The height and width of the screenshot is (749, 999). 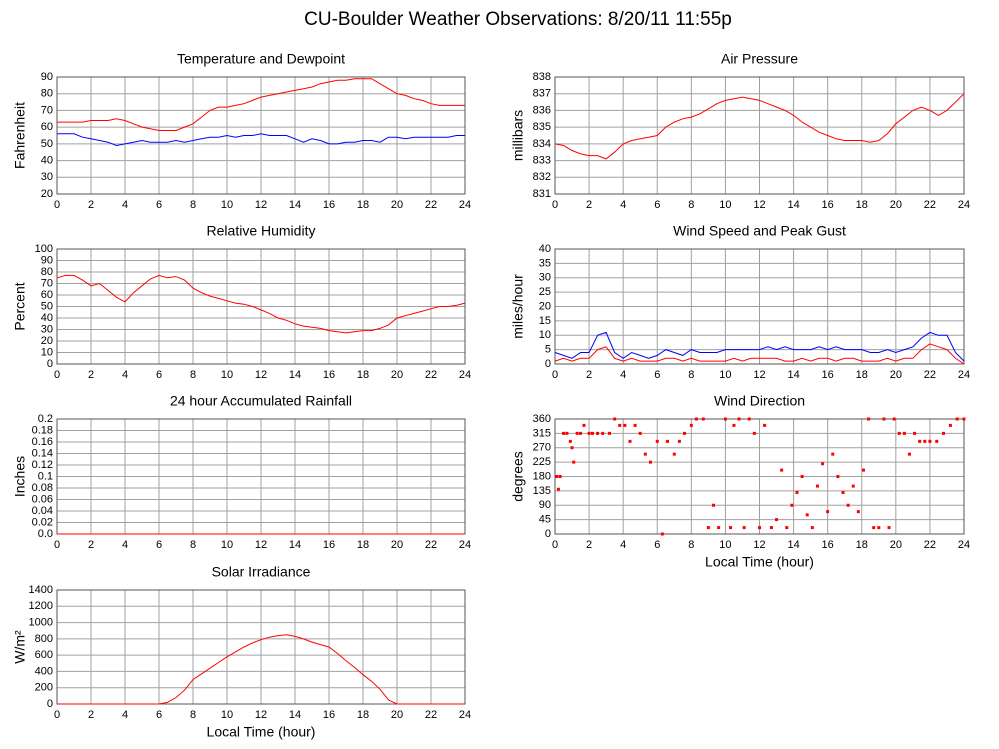 What do you see at coordinates (542, 94) in the screenshot?
I see `y-tick-label: 837` at bounding box center [542, 94].